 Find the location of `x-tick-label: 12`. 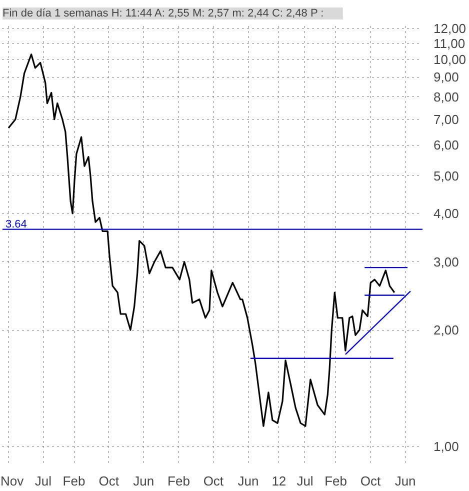

x-tick-label: 12 is located at coordinates (279, 481).